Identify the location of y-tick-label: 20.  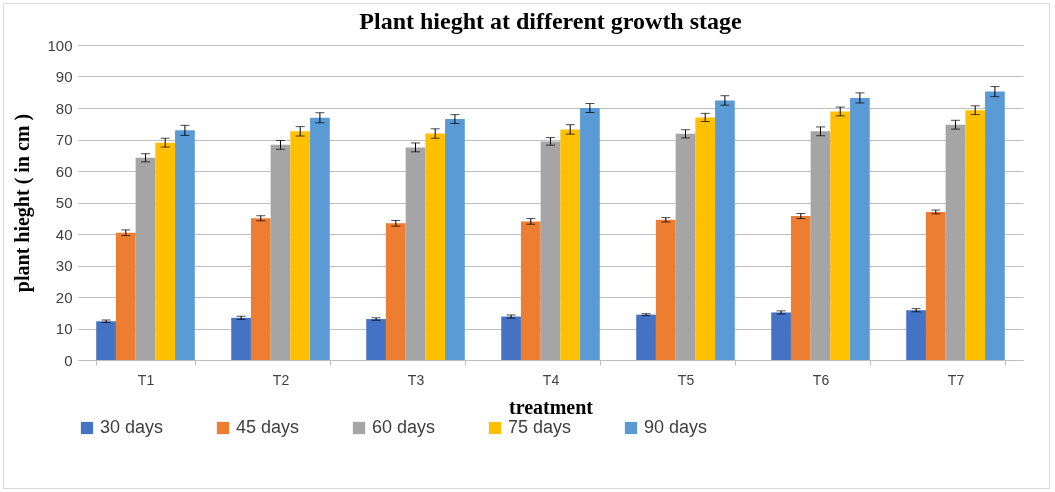
(64, 297).